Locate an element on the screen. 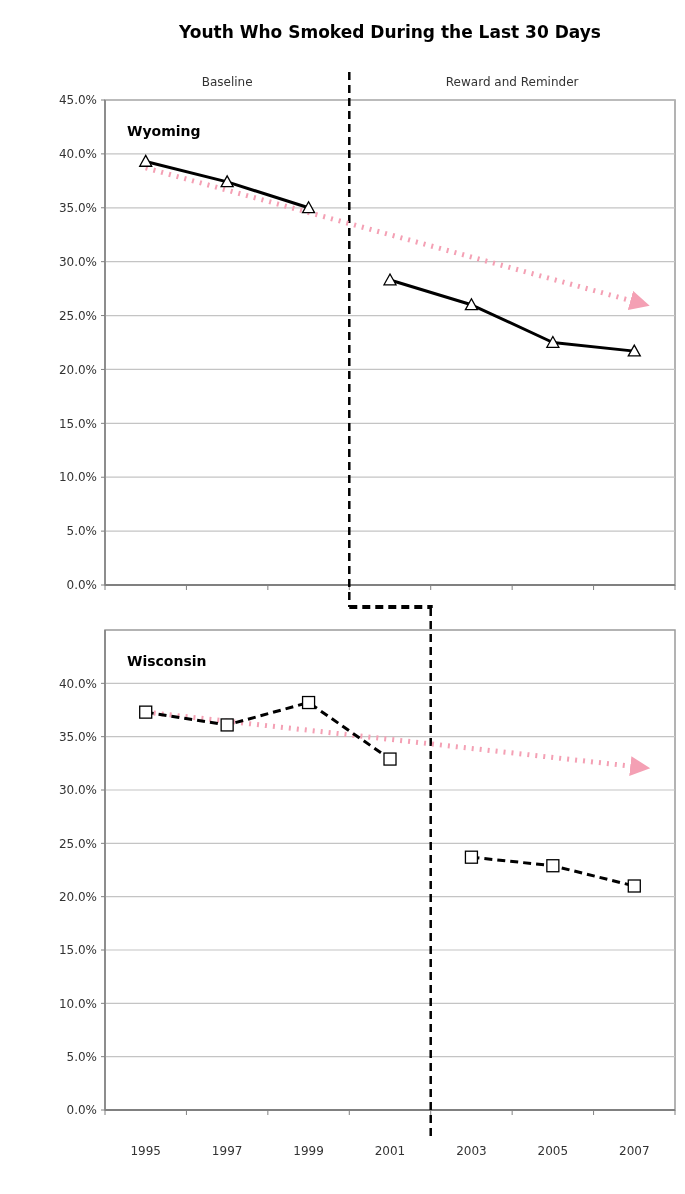 The image size is (685, 1194). x-tick-label: 1999 is located at coordinates (308, 1151).